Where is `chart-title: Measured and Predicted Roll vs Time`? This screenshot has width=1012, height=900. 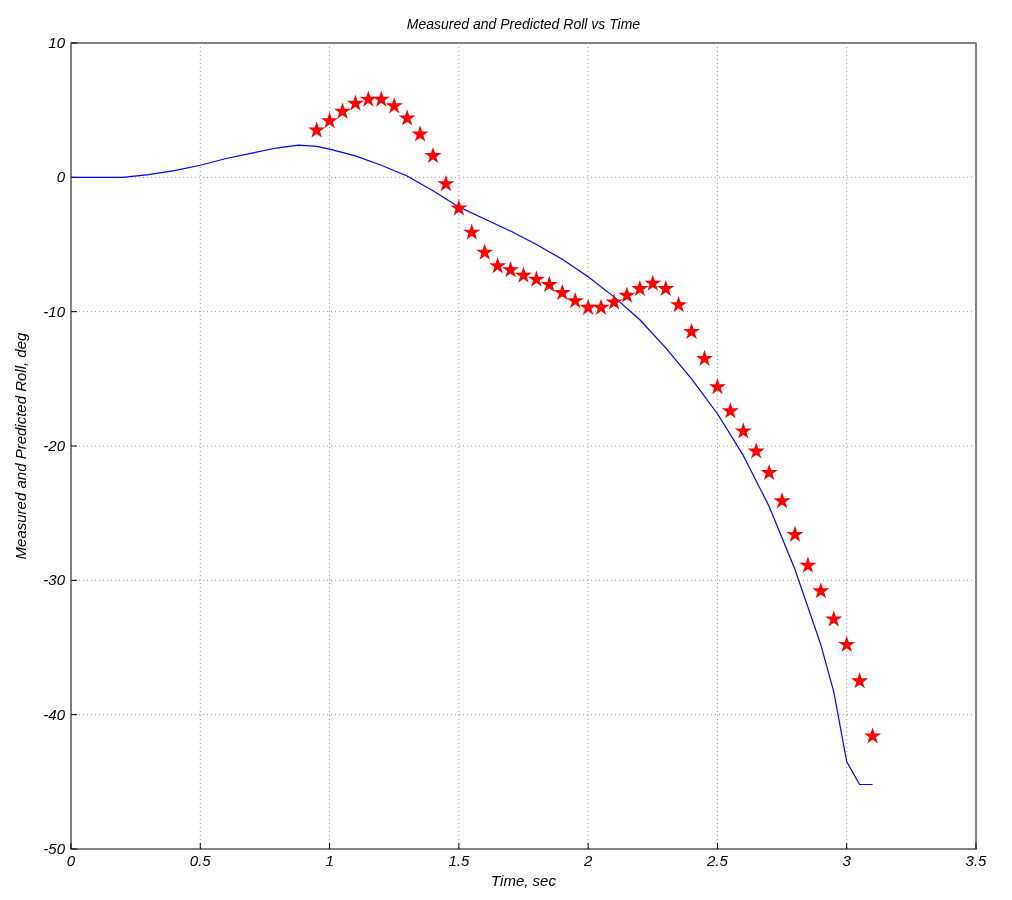 chart-title: Measured and Predicted Roll vs Time is located at coordinates (523, 24).